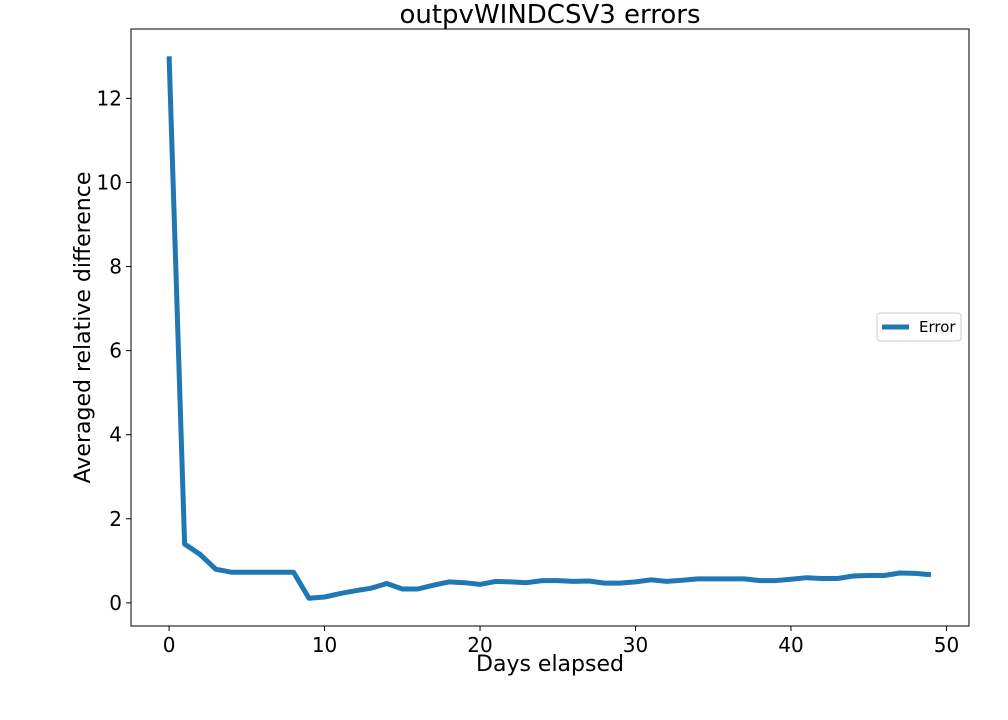 Image resolution: width=1008 pixels, height=720 pixels. I want to click on y-tick-label: 0, so click(115, 603).